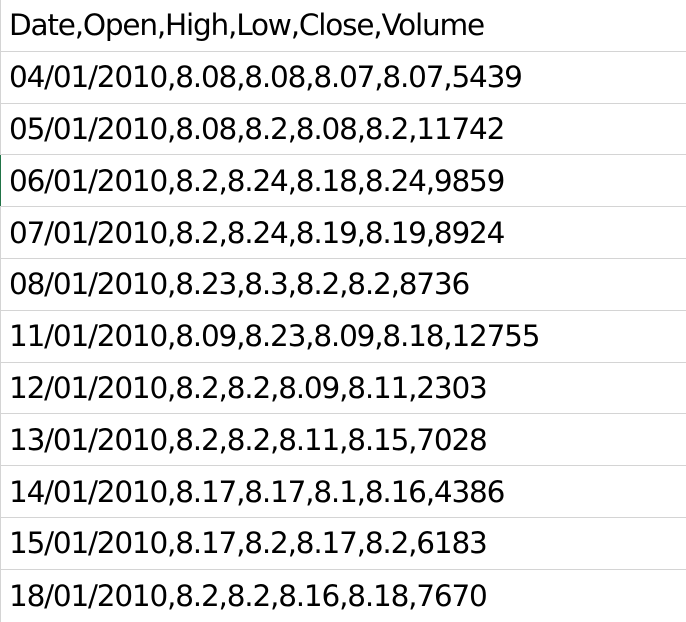 This screenshot has width=686, height=622. I want to click on data-cell: 13/01/2010,8.2,8.2,8.11,8.15,7028, so click(248, 439).